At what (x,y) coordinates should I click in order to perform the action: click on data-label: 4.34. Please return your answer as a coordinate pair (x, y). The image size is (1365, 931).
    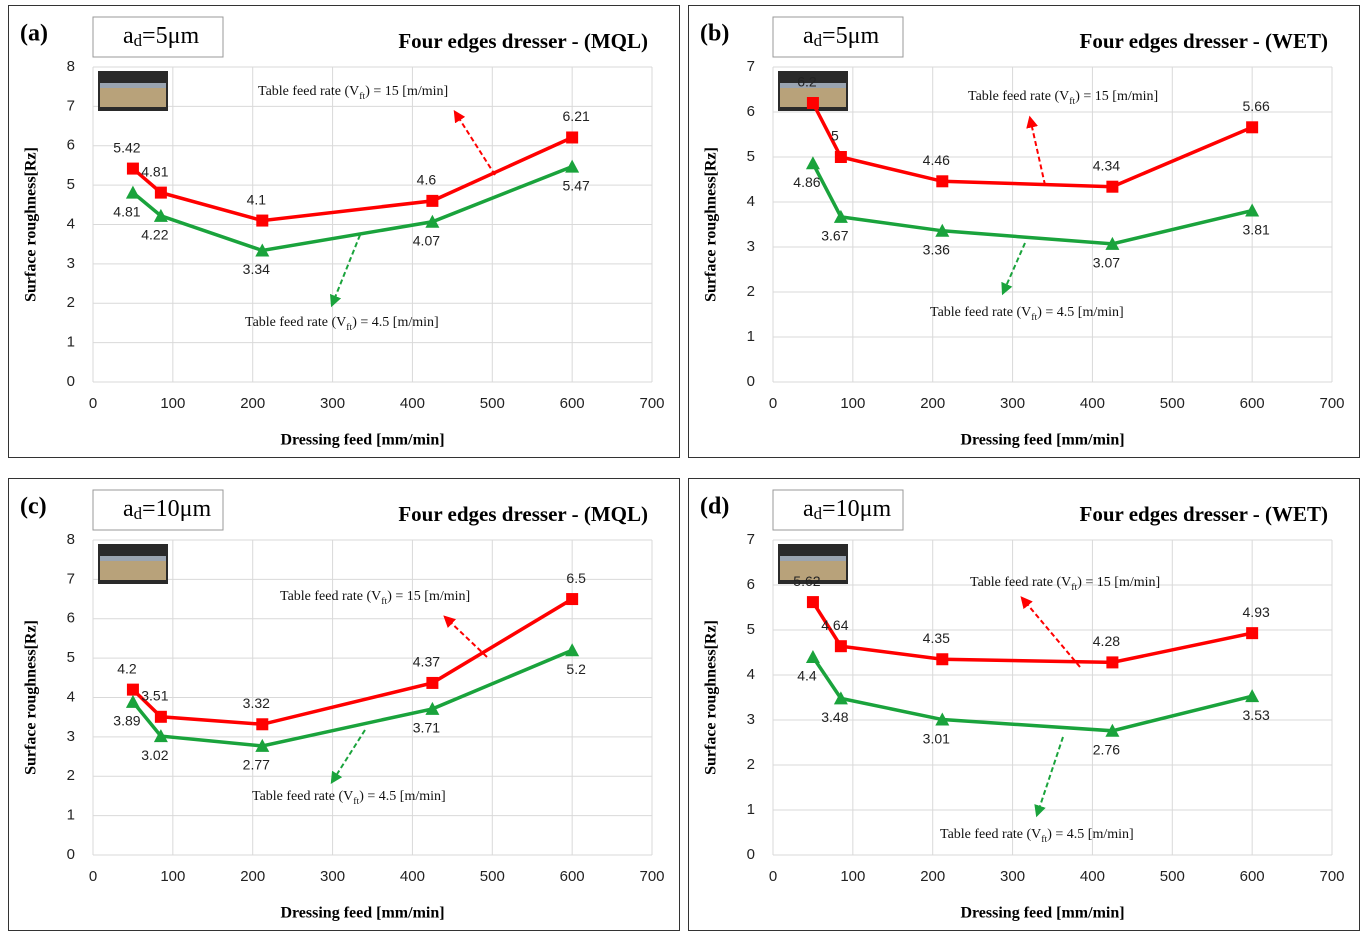
    Looking at the image, I should click on (1106, 165).